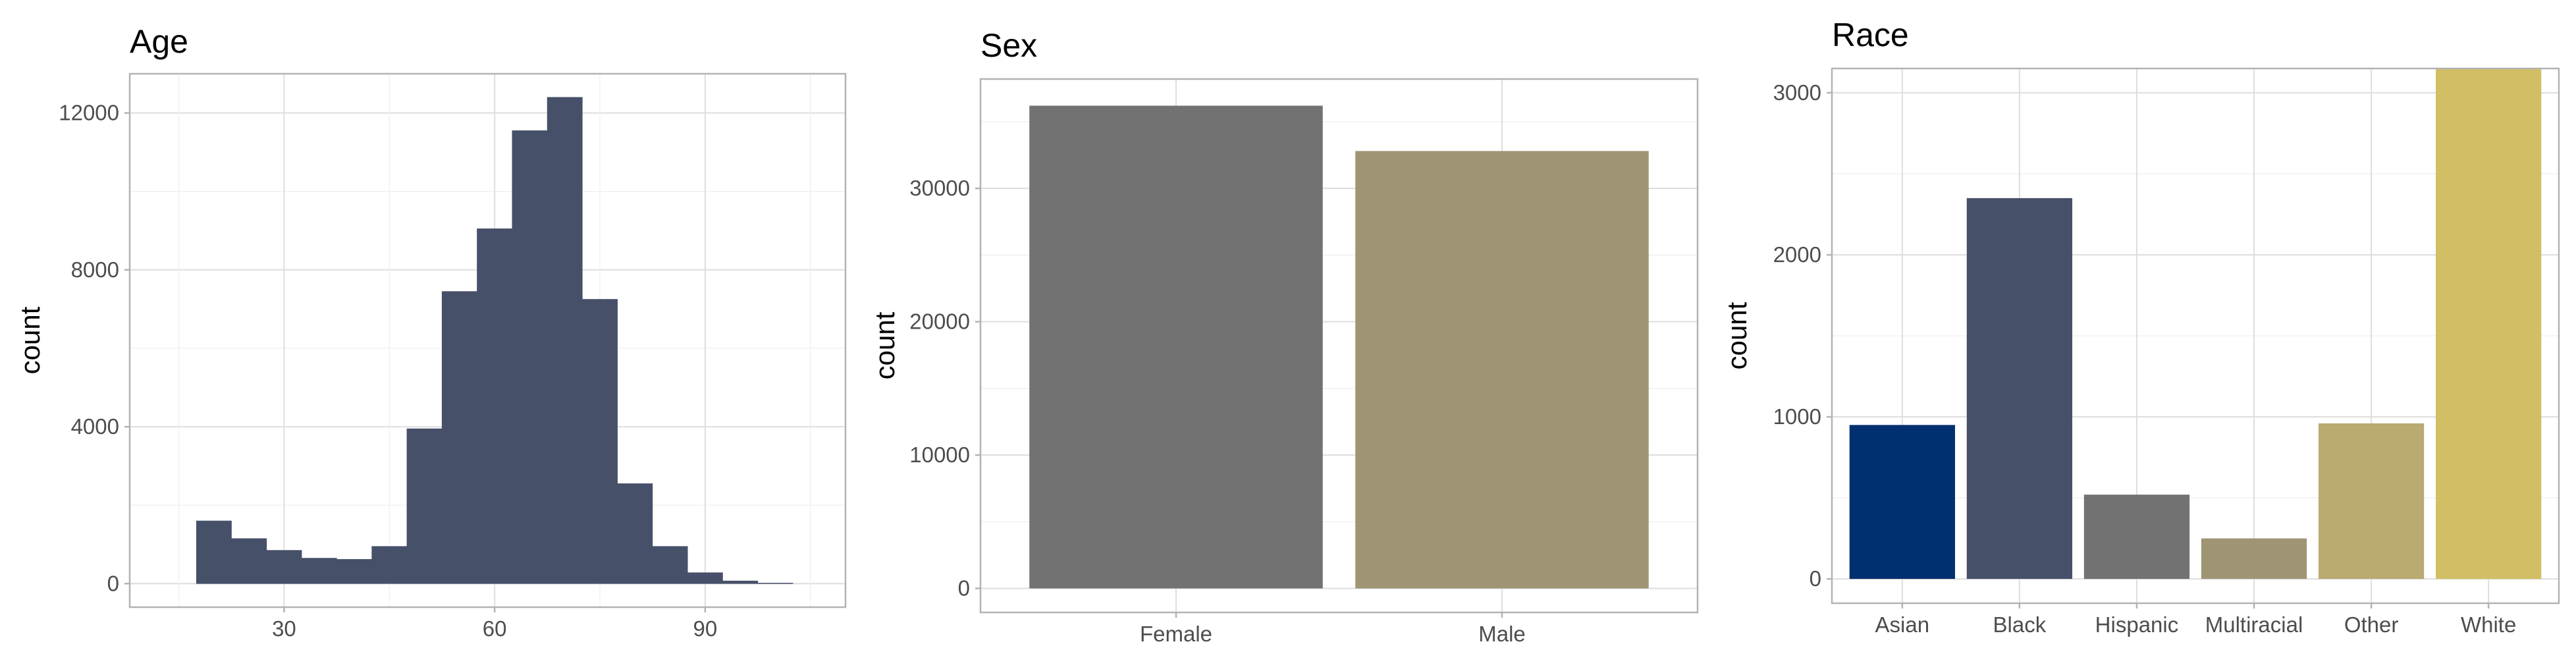 The height and width of the screenshot is (648, 2576). What do you see at coordinates (1176, 634) in the screenshot?
I see `x-tick-label: Female` at bounding box center [1176, 634].